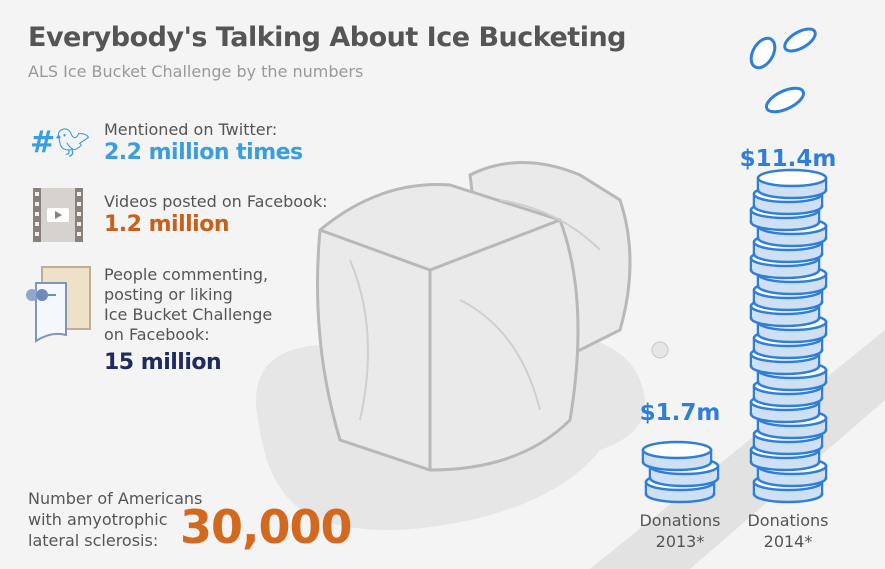  I want to click on als-label-line: lateral sclerosis:, so click(93, 540).